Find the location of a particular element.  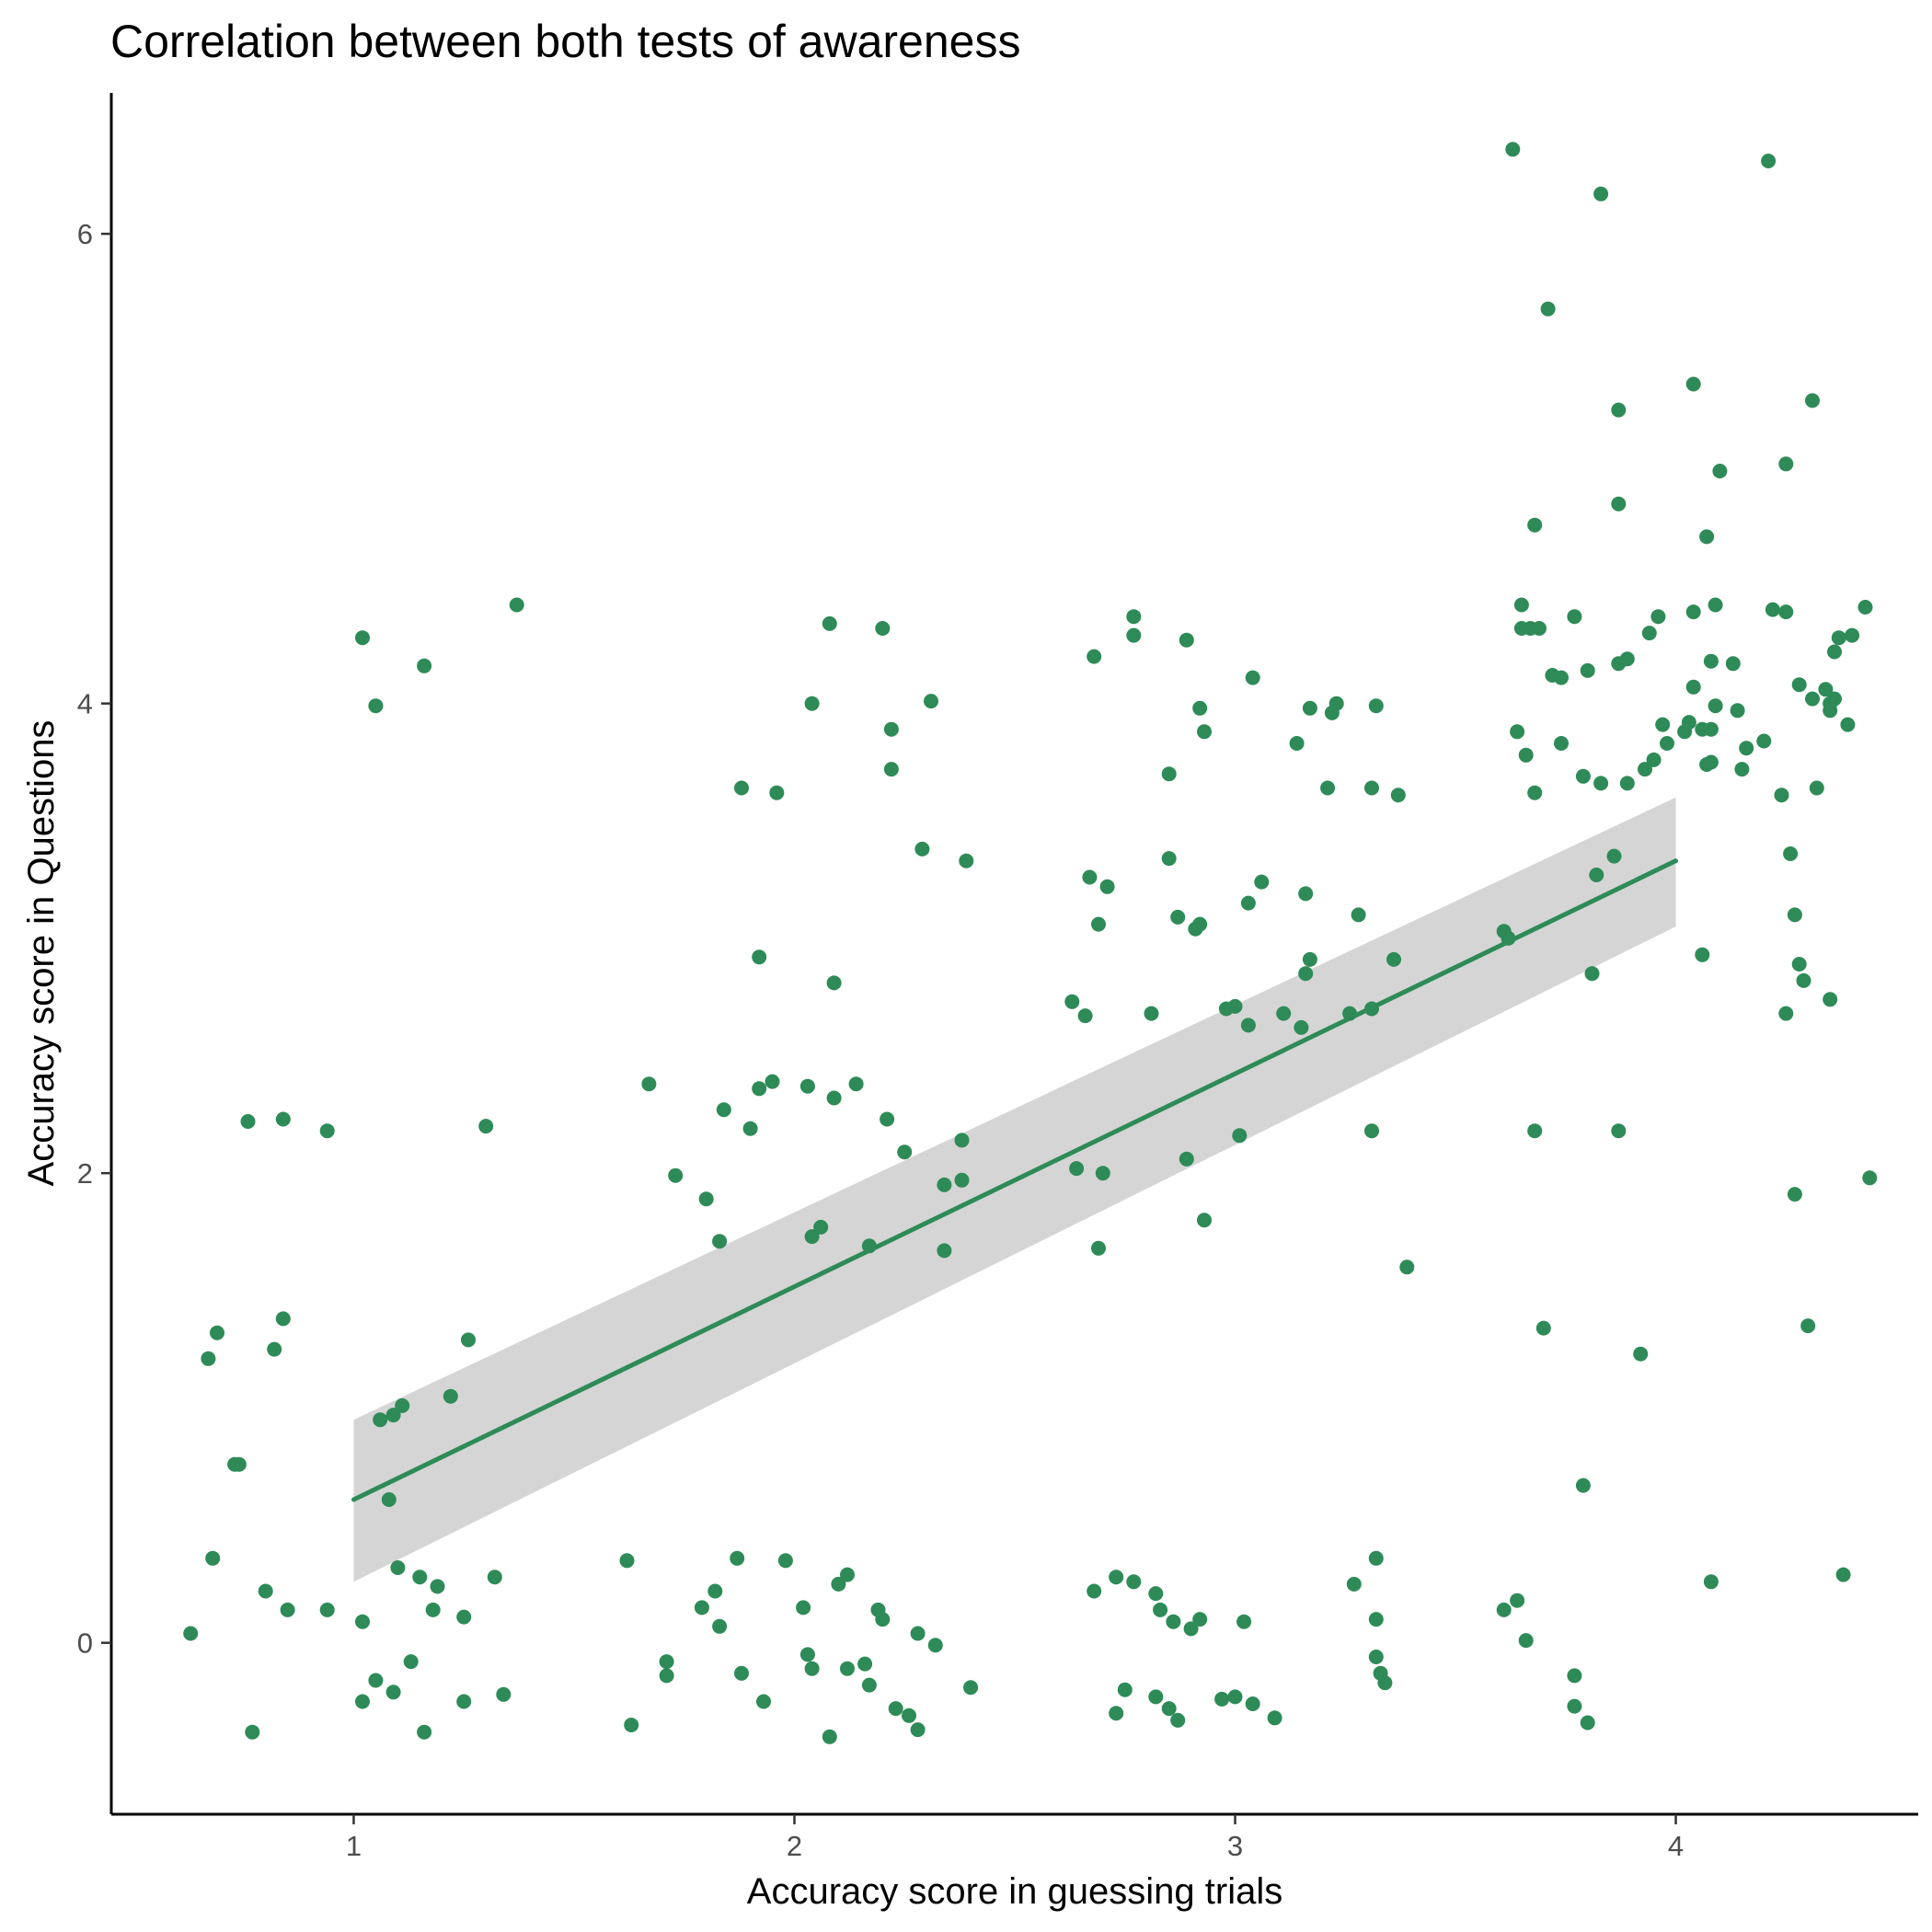

x-ticks-layer: 1 2 3 4 is located at coordinates (1015, 1838).